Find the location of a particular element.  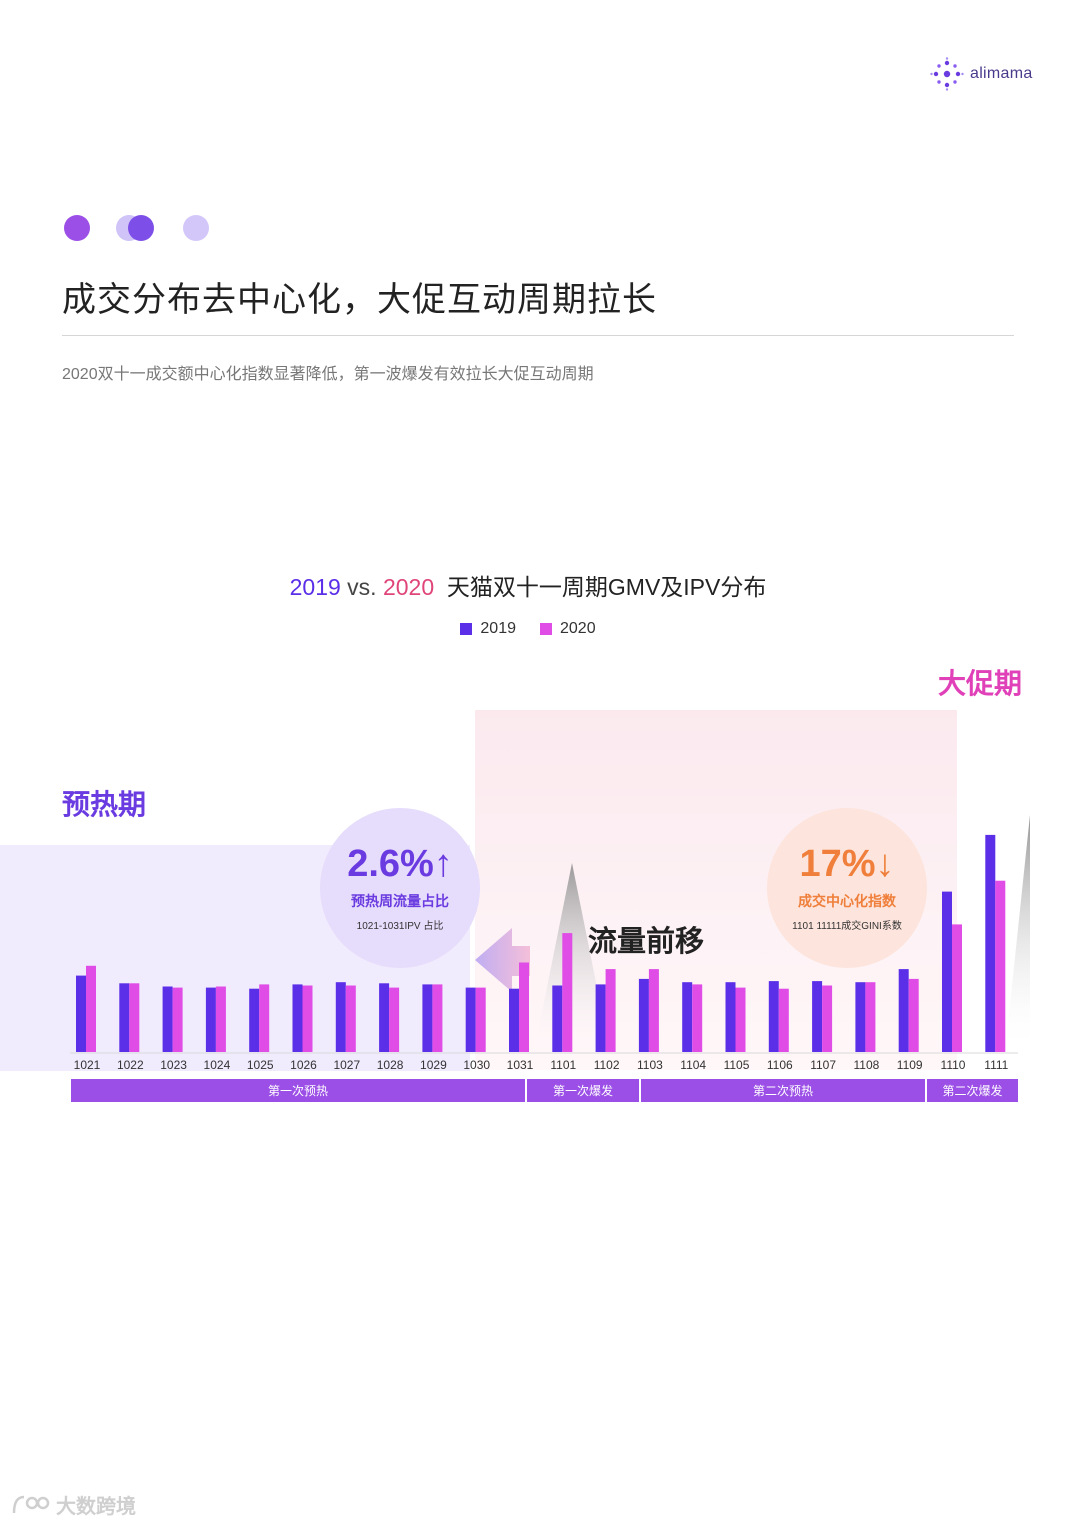

x-tick-1027: 1027 is located at coordinates (346, 1065).